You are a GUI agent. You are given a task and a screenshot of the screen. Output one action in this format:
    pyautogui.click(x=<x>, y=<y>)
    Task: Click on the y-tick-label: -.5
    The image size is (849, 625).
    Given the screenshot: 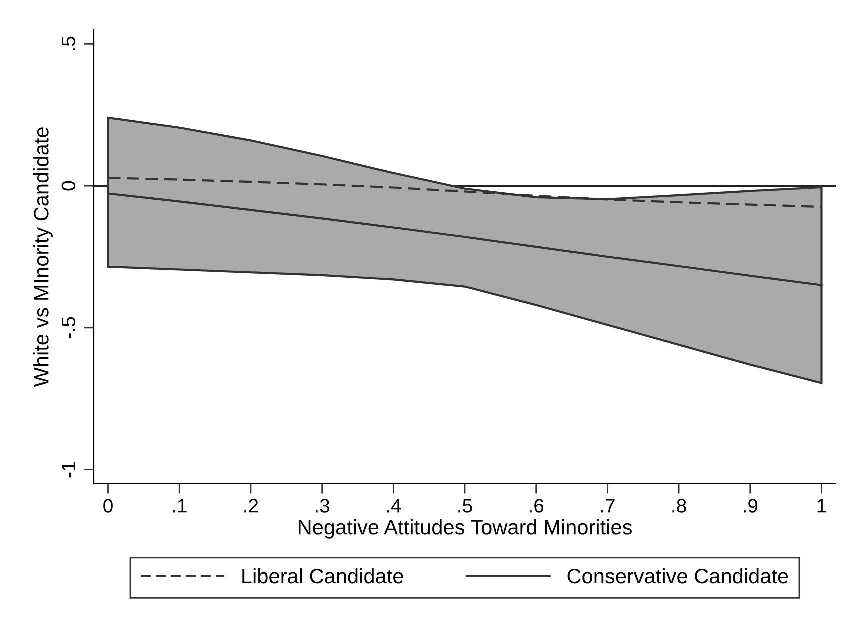 What is the action you would take?
    pyautogui.click(x=69, y=327)
    